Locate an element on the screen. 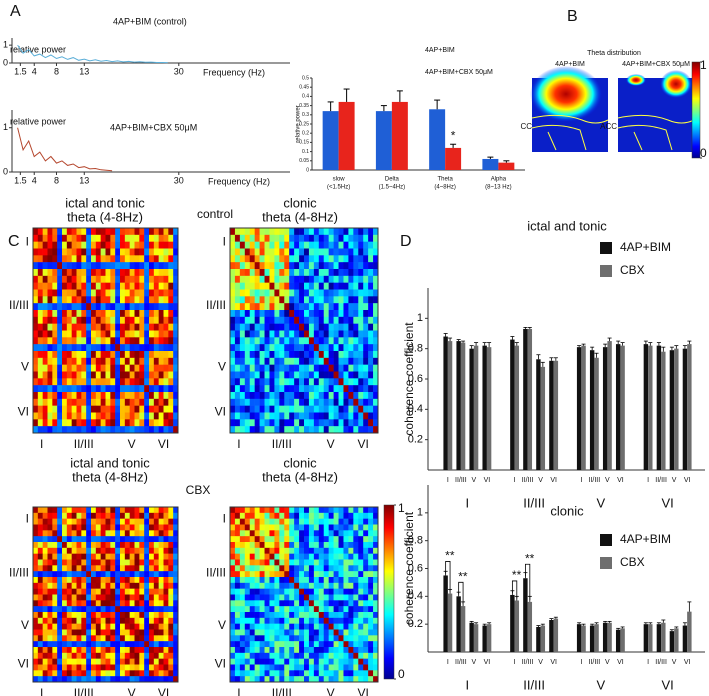  error-bar is located at coordinates (551, 359).